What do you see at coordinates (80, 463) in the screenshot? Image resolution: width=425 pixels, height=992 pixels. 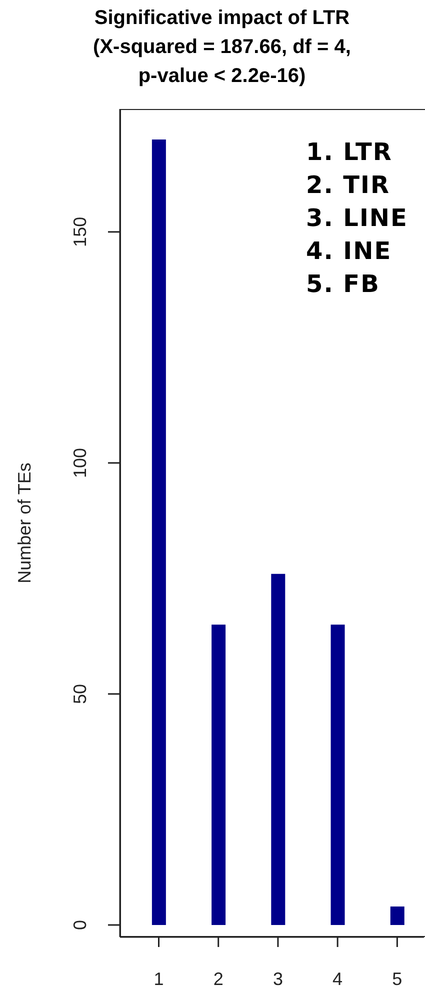 I see `y-tick-label: 100` at bounding box center [80, 463].